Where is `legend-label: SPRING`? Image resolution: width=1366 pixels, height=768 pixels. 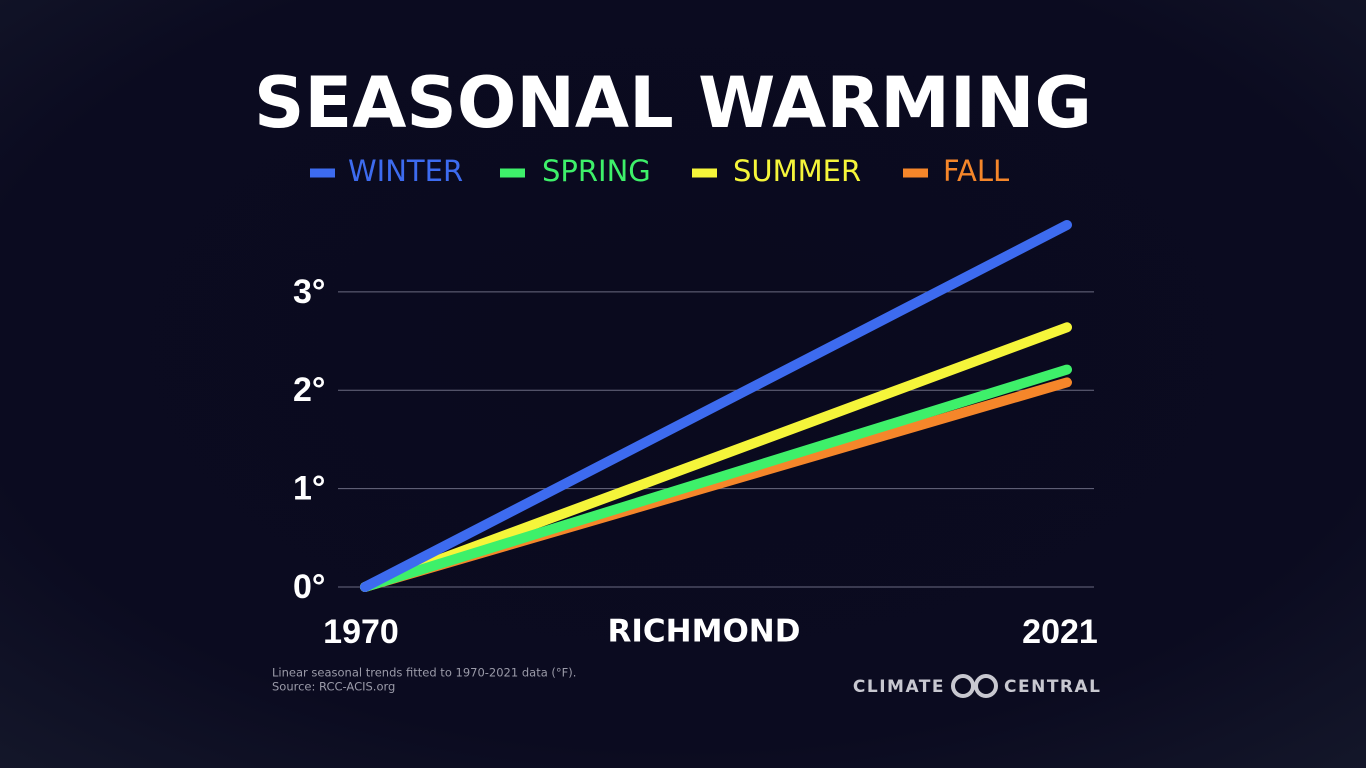
legend-label: SPRING is located at coordinates (596, 171).